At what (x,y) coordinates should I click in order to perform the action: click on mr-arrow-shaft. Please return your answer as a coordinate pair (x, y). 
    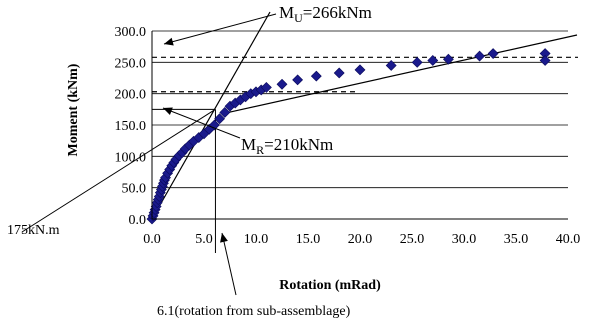
    Looking at the image, I should click on (201, 123).